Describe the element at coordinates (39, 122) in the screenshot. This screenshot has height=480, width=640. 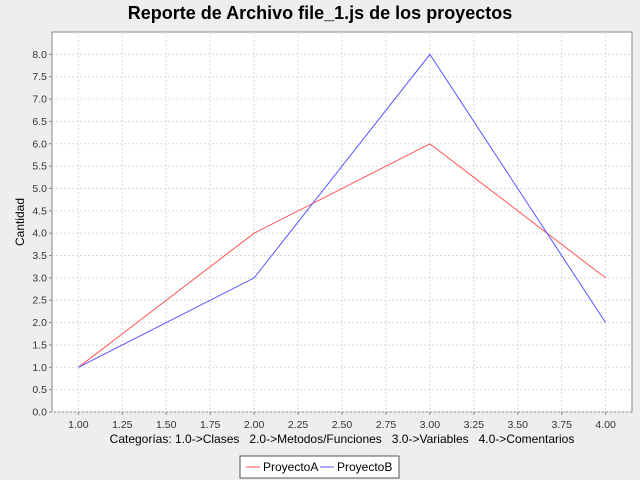
I see `y-tick-label: 6.5` at that location.